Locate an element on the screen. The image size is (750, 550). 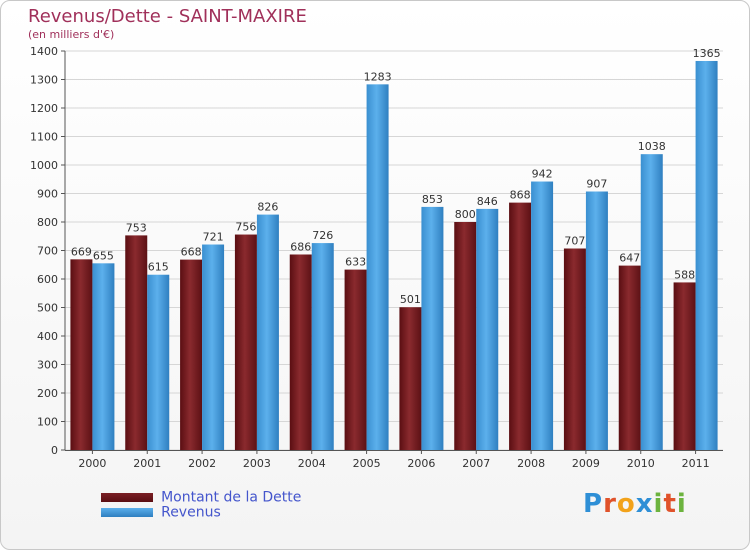
y-tick-label: 300 is located at coordinates (47, 365).